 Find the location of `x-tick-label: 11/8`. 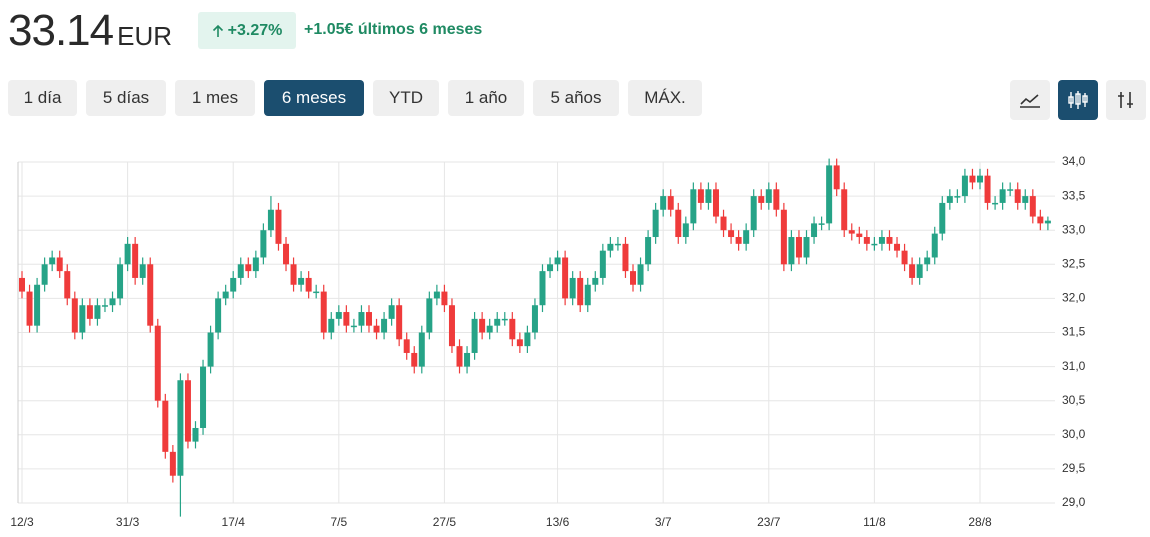

x-tick-label: 11/8 is located at coordinates (874, 522).